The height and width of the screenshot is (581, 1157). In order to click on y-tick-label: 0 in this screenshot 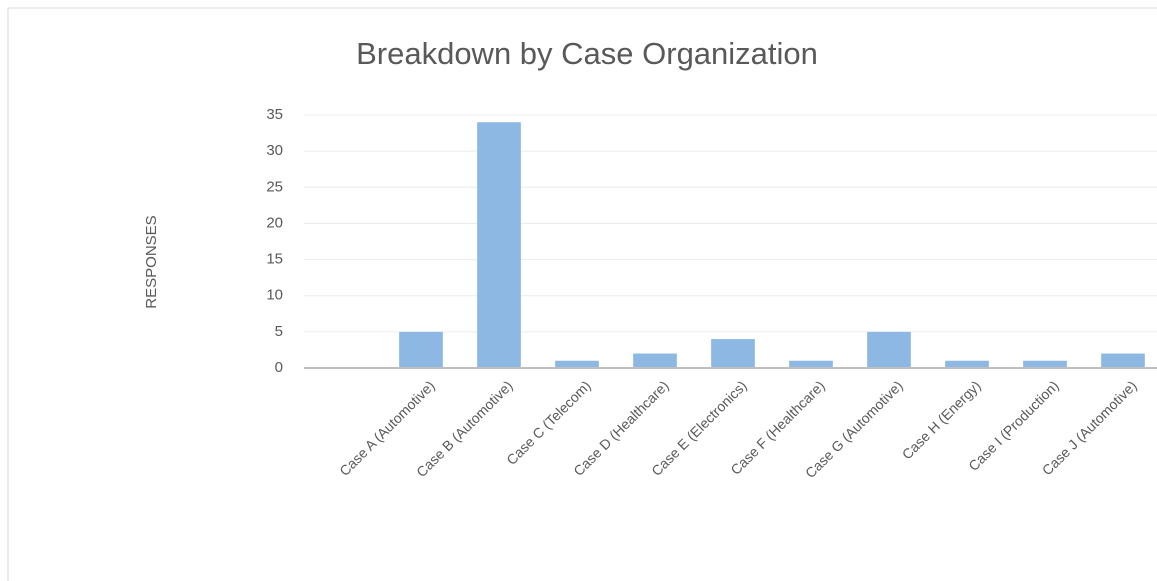, I will do `click(279, 367)`.